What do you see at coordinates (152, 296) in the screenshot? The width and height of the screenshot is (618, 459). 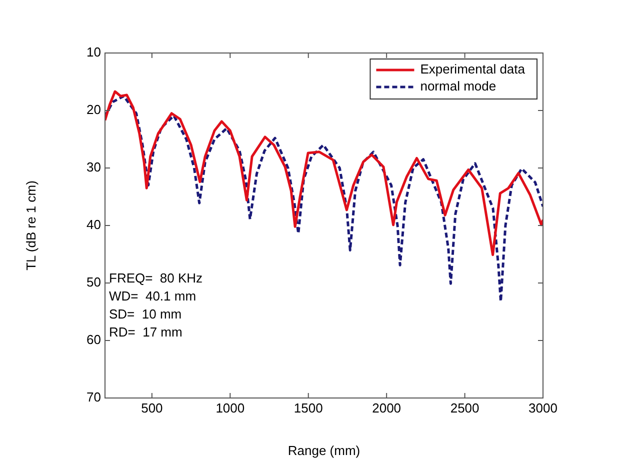 I see `annotation: WD= 40.1 mm` at bounding box center [152, 296].